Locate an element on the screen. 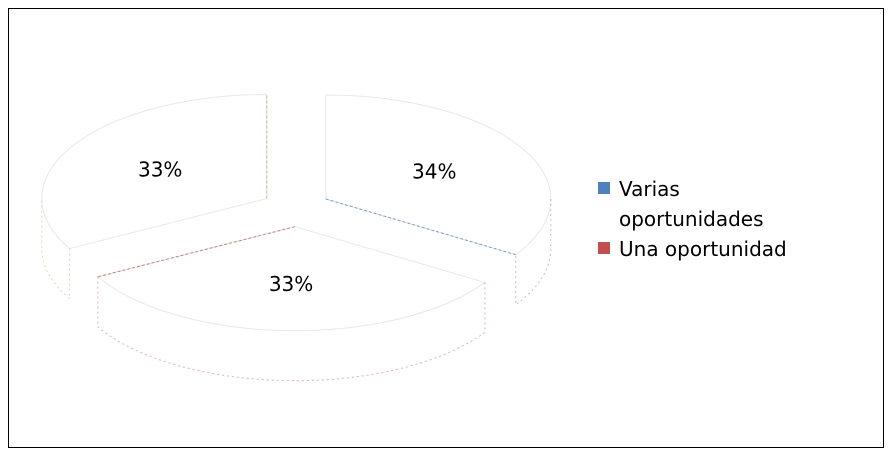 The image size is (894, 456). legend: Varias oportunidades Una oportunidad is located at coordinates (713, 219).